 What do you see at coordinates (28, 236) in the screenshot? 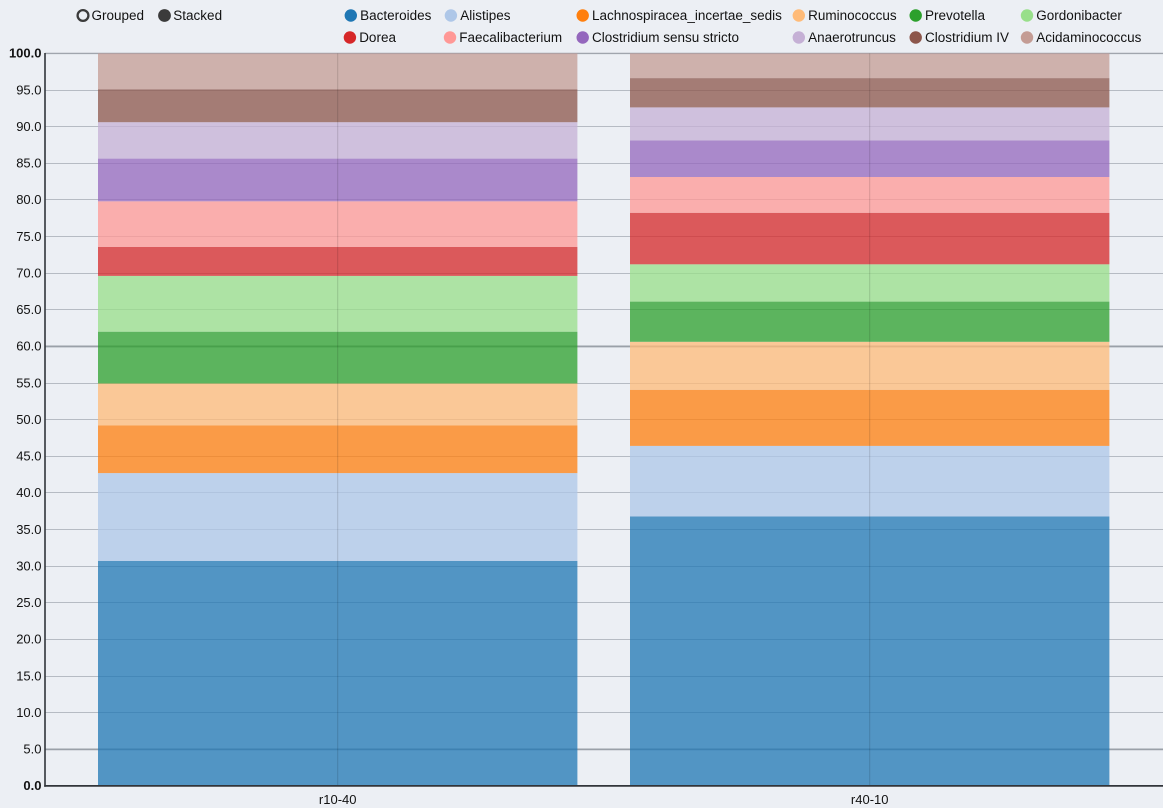
I see `svg-text: 75.0` at bounding box center [28, 236].